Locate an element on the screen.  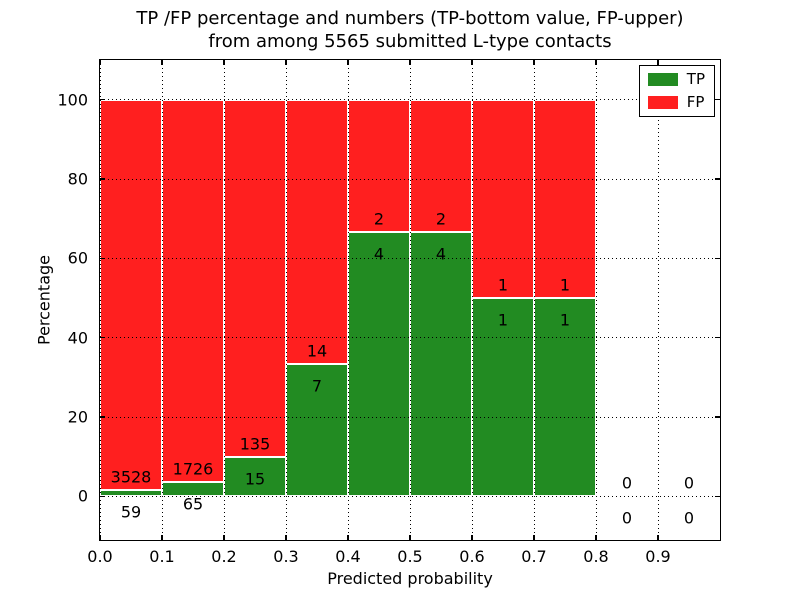
legend-item-fp: FP is located at coordinates (676, 102).